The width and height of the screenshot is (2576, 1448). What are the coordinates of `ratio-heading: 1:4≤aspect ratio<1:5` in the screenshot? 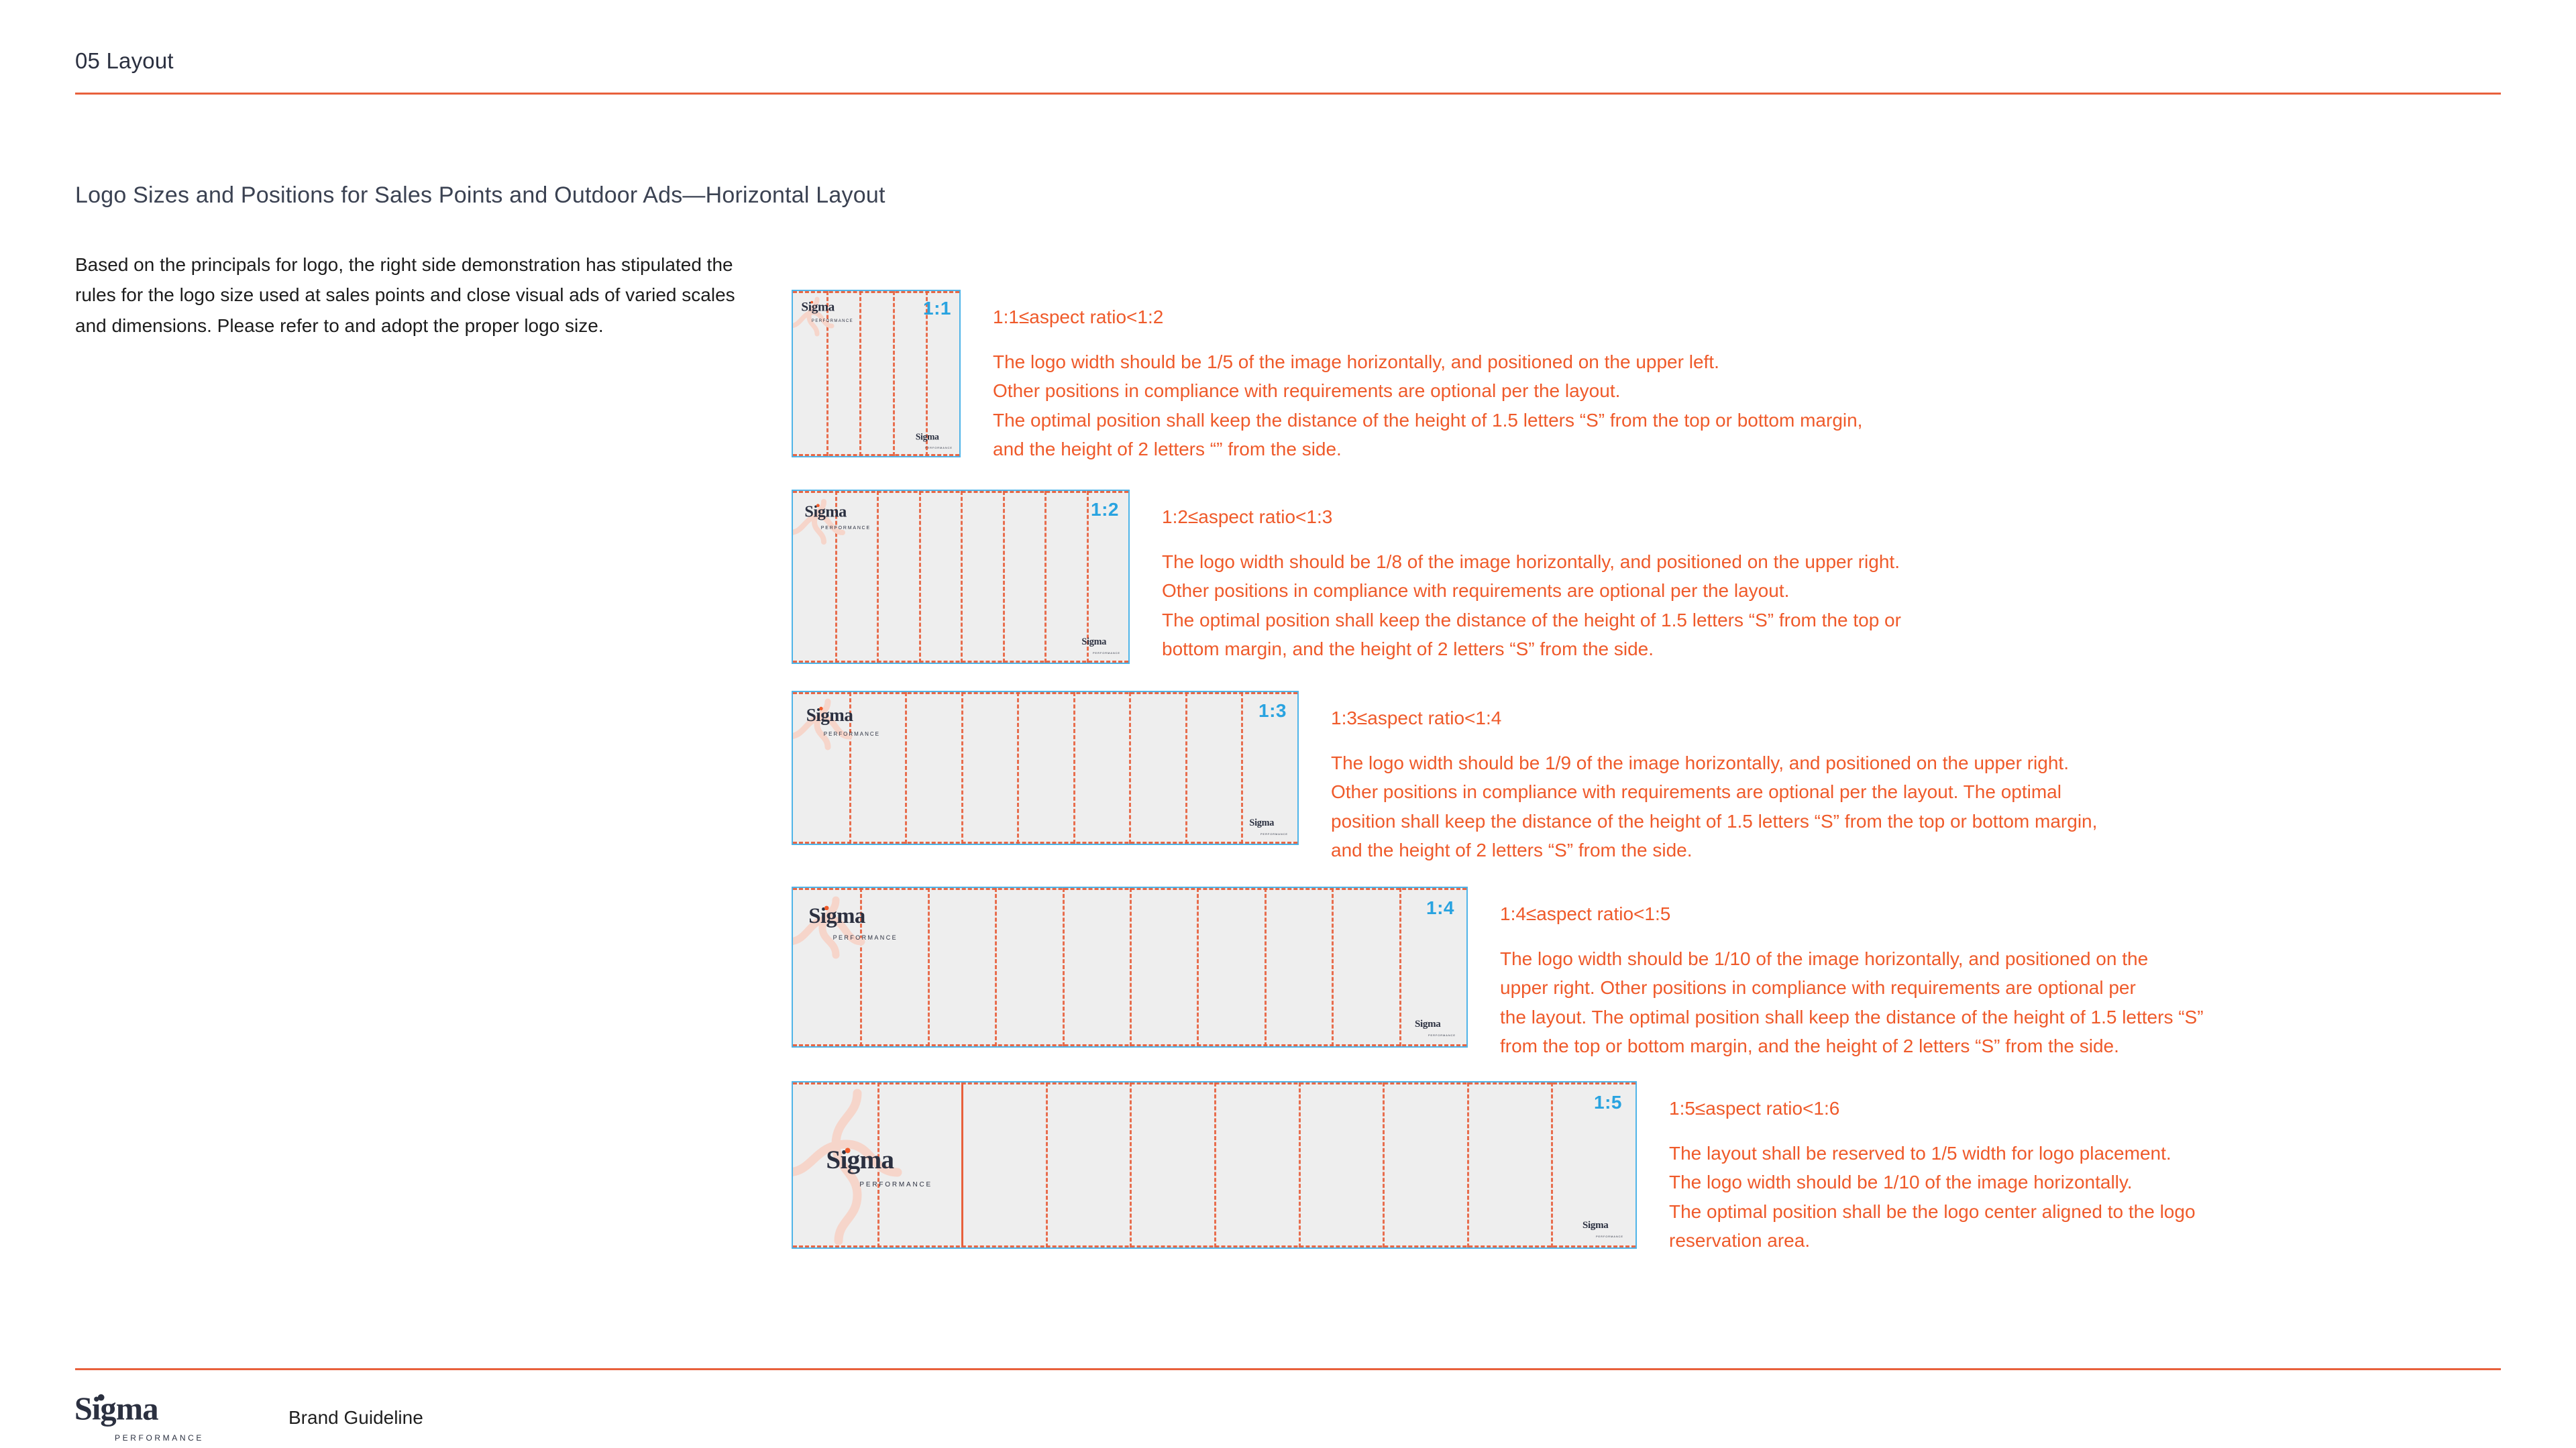 It's located at (1585, 913).